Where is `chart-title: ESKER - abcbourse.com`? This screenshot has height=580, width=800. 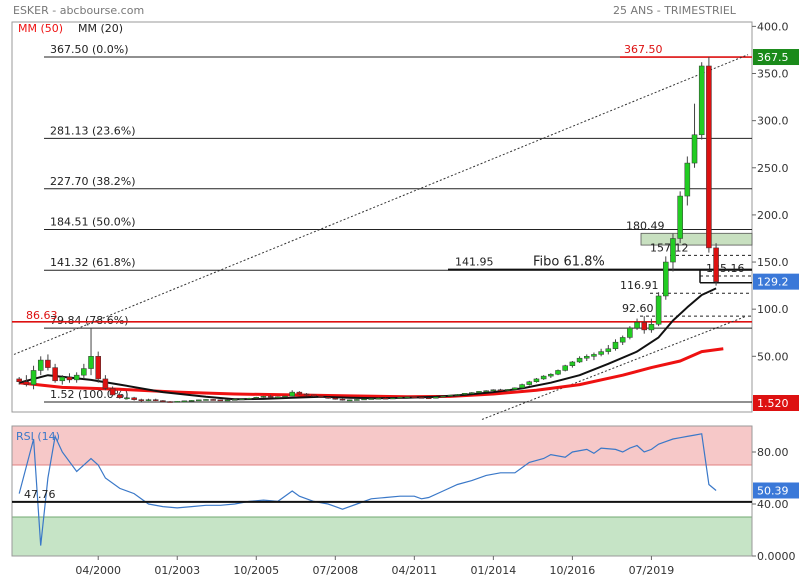
chart-title: ESKER - abcbourse.com is located at coordinates (78, 10).